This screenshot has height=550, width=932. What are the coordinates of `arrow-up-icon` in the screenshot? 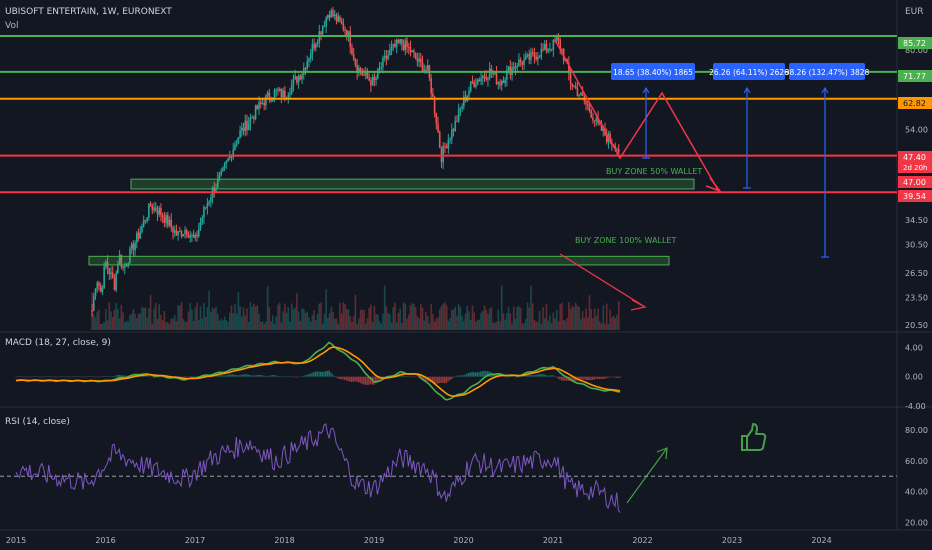 It's located at (825, 90).